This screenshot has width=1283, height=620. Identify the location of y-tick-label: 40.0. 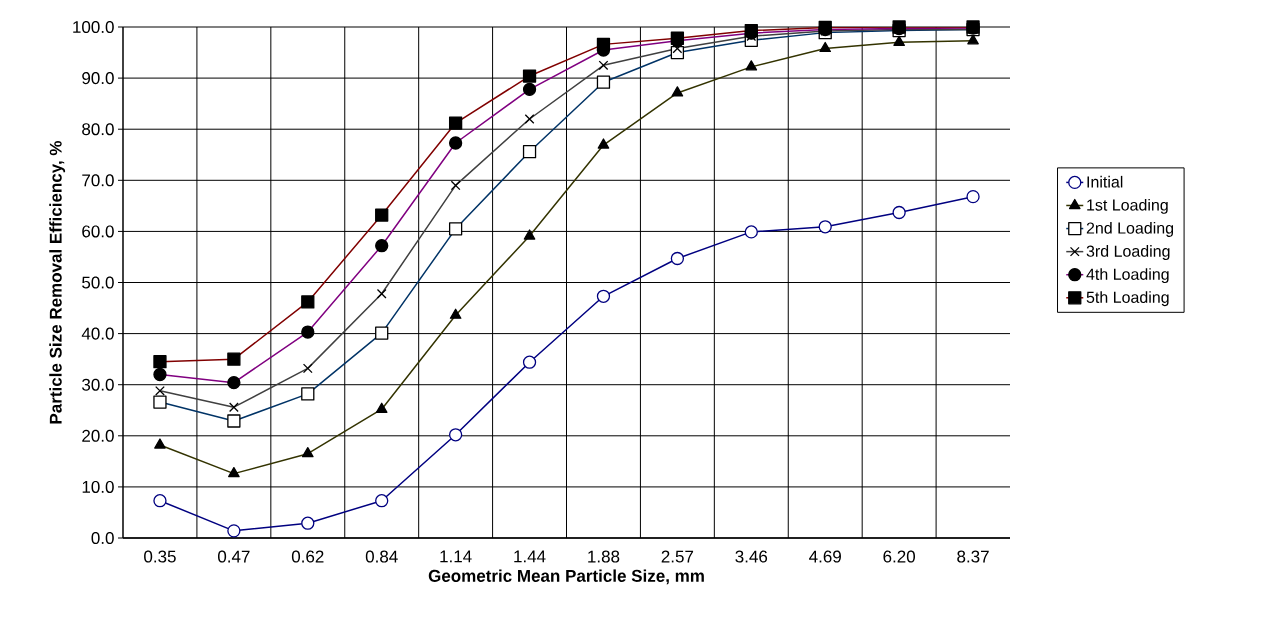
(97, 333).